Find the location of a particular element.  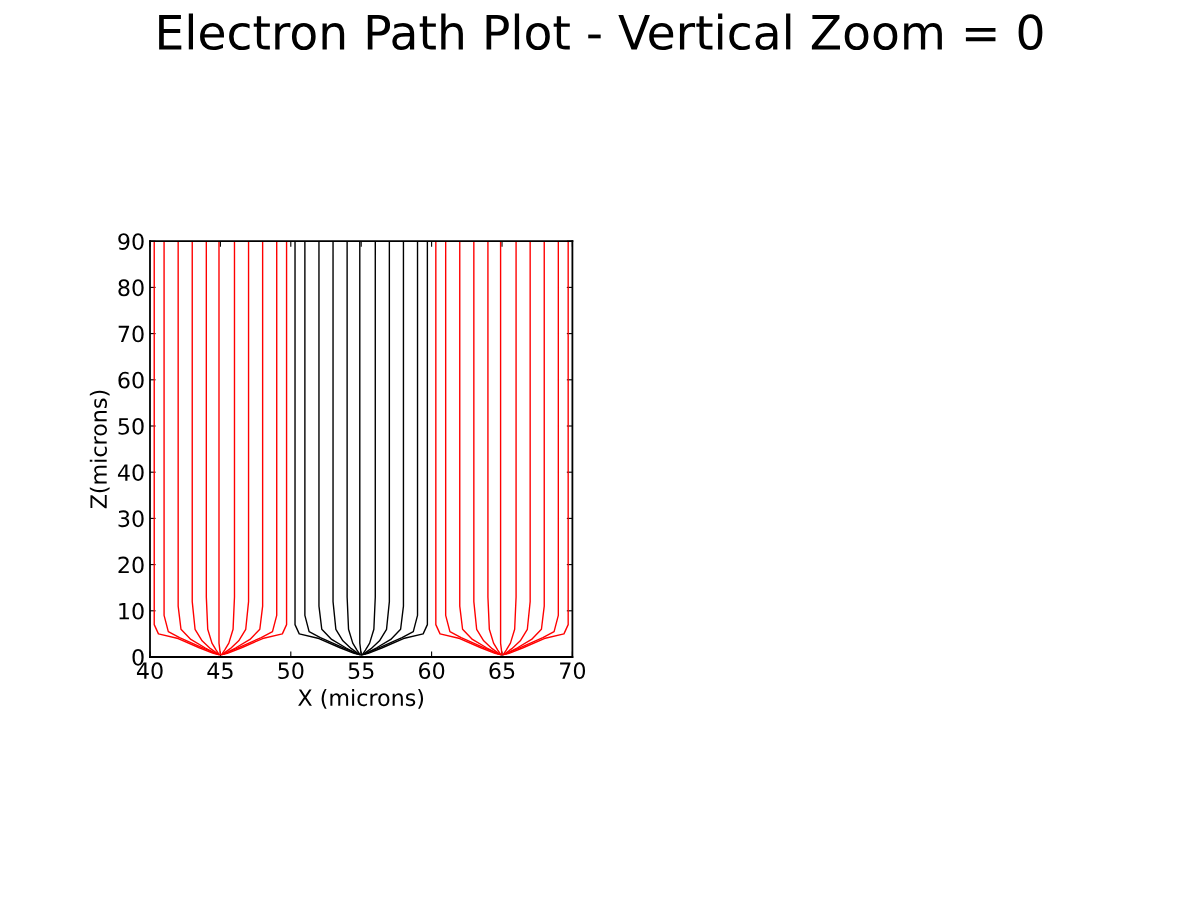

x-tick-label: 60 is located at coordinates (432, 671).